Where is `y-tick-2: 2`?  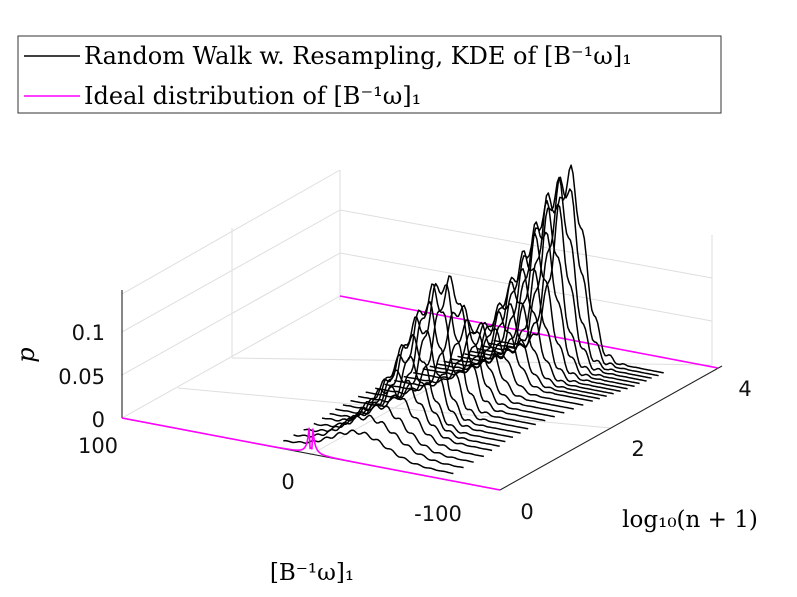 y-tick-2: 2 is located at coordinates (637, 449).